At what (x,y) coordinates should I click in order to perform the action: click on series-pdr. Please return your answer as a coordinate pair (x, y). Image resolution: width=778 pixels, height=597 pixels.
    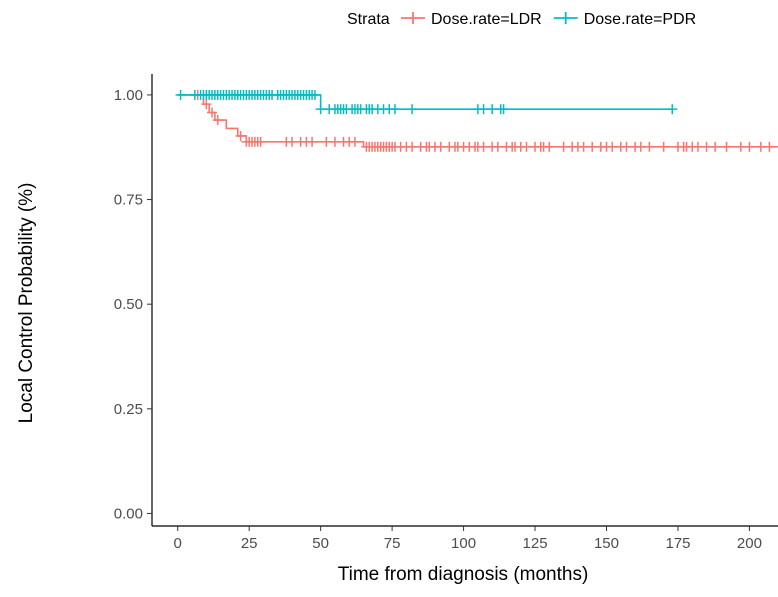
    Looking at the image, I should click on (426, 102).